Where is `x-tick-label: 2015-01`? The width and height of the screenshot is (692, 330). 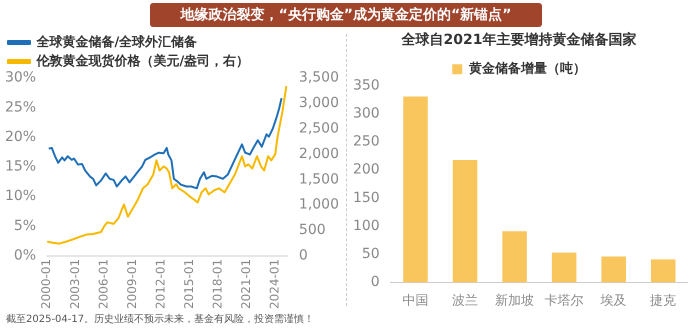
x-tick-label: 2015-01 is located at coordinates (189, 283).